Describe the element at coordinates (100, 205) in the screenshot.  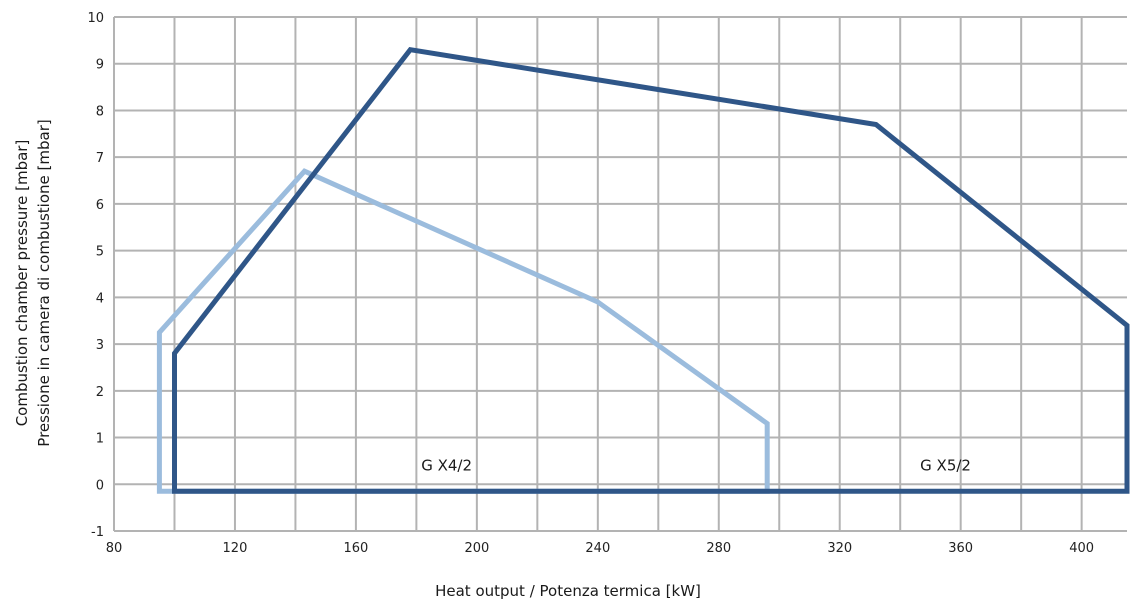
I see `y-tick-label: 6` at that location.